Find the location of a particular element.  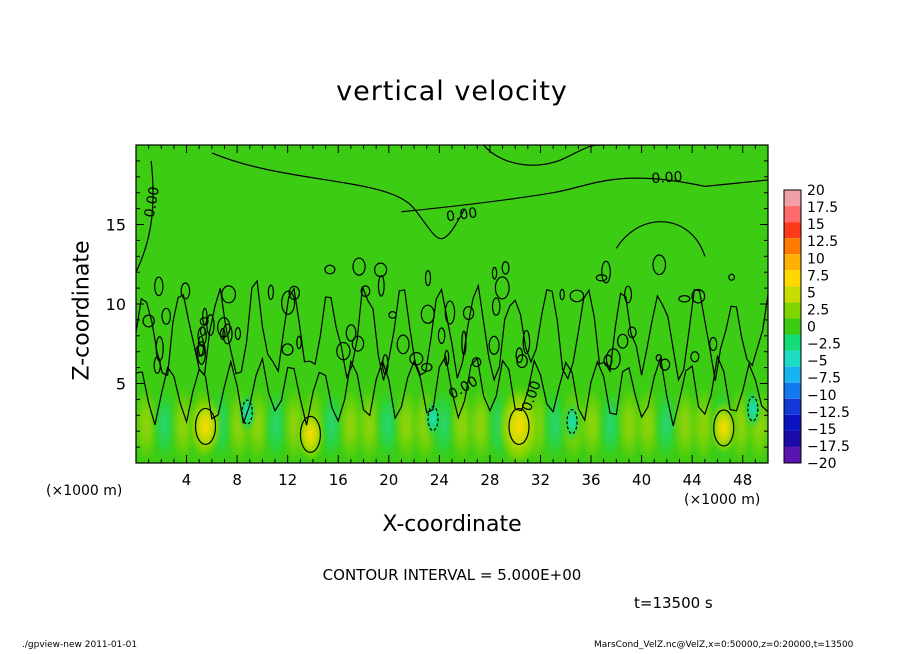

x-tick-label: 24 is located at coordinates (439, 480).